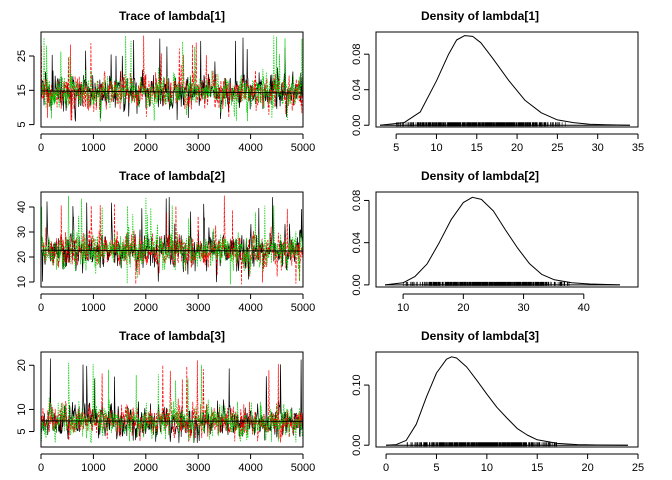  I want to click on density-lambda-1-x-axis: 5 10 15 20 25 30 35, so click(518, 143).